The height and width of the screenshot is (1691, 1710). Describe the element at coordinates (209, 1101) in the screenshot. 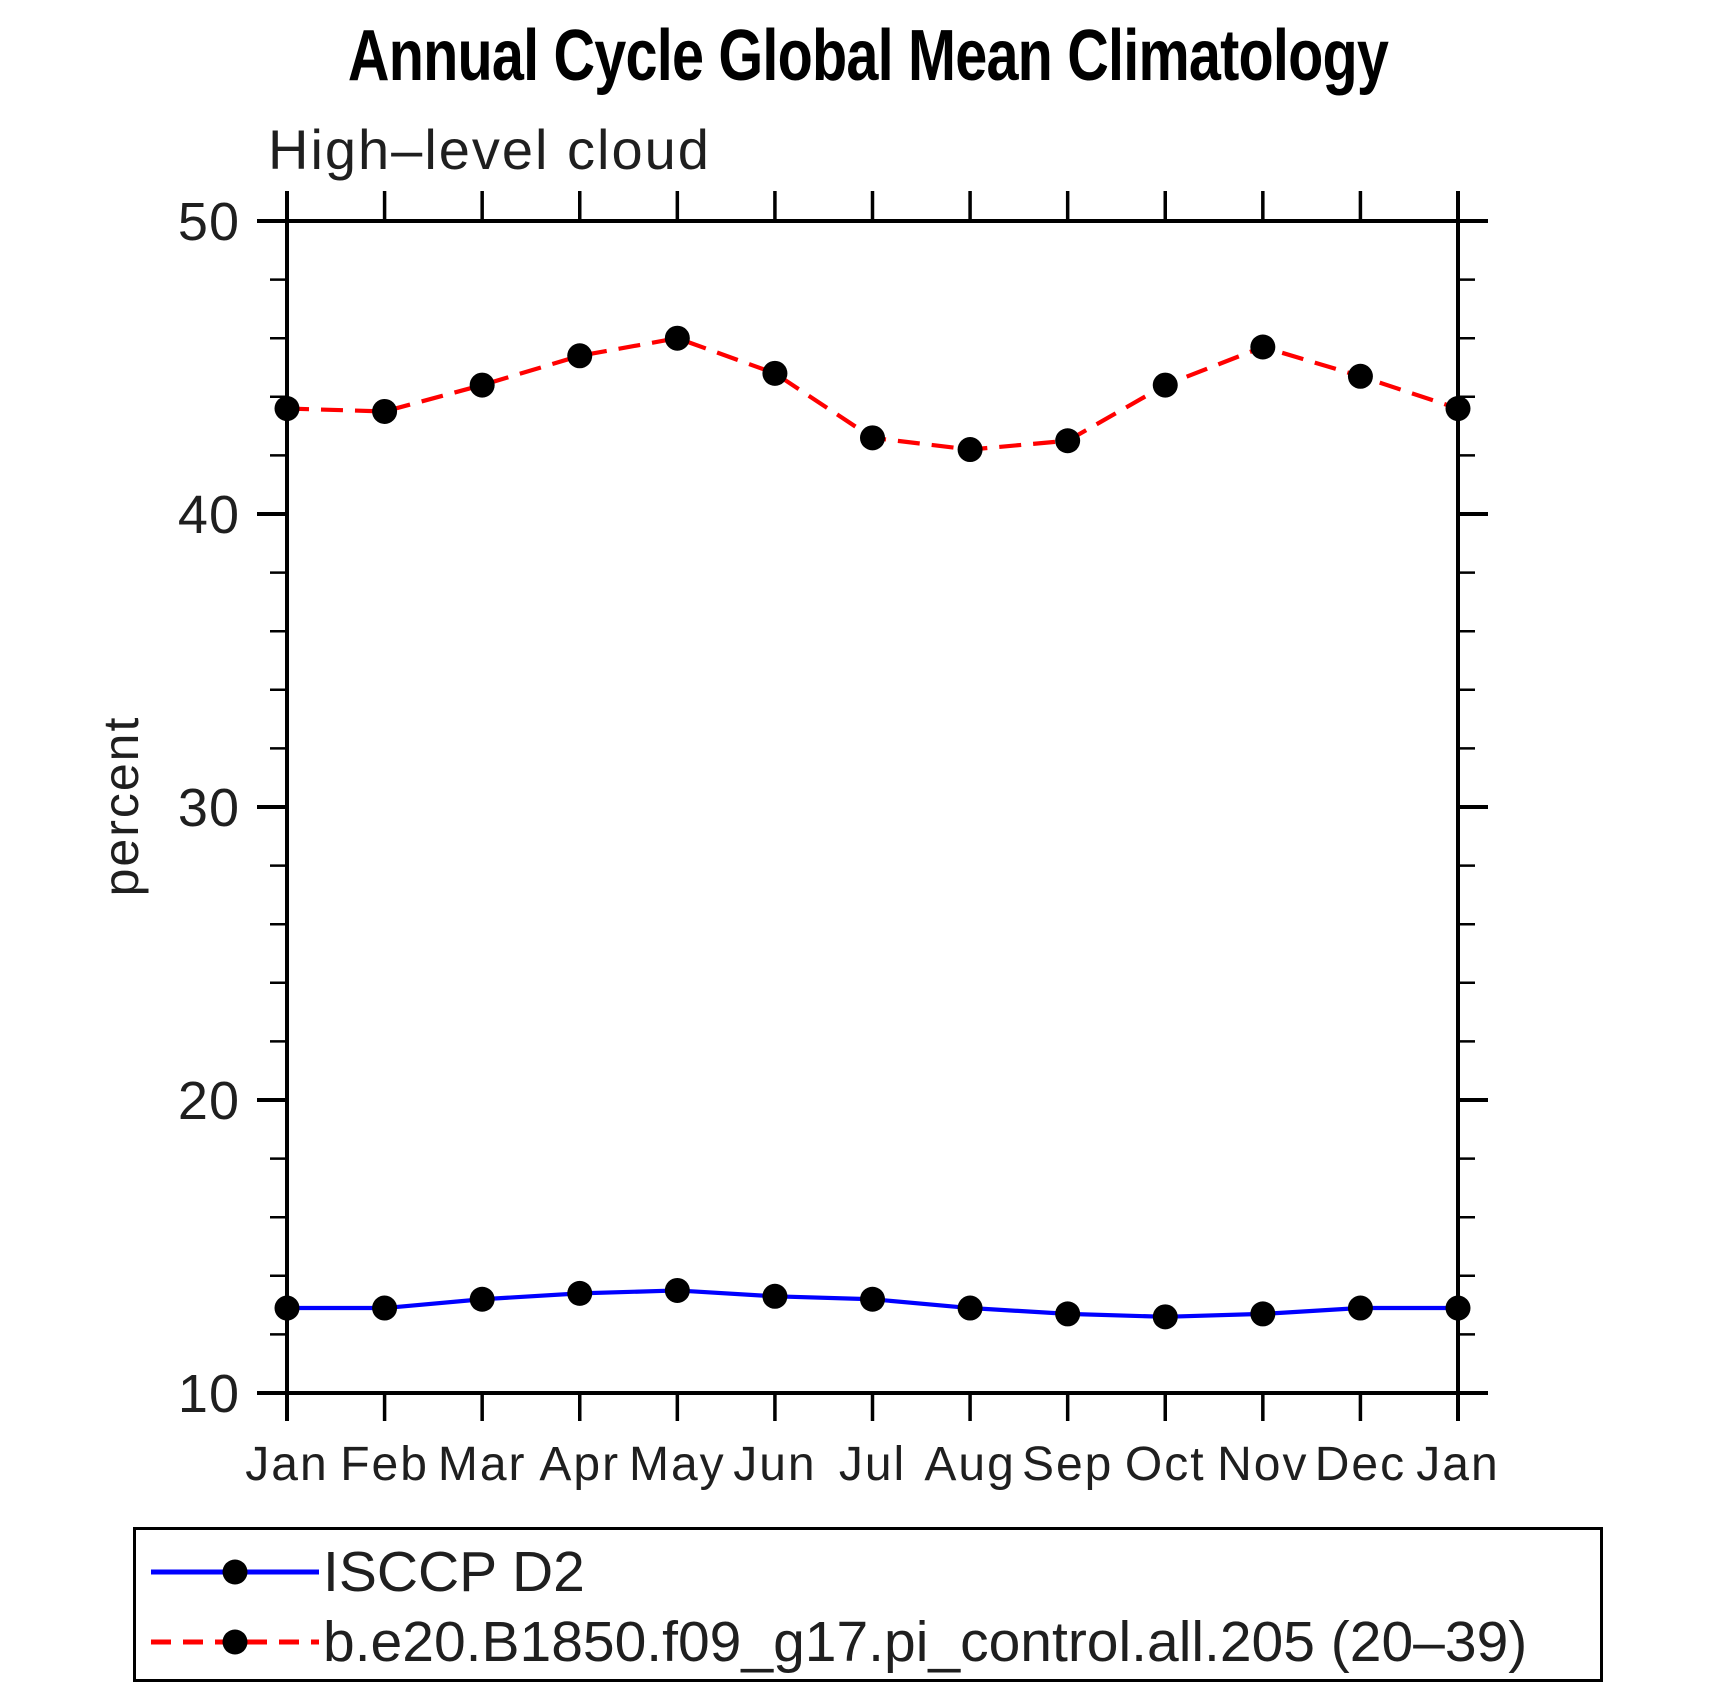

I see `y-tick-label: 20` at that location.